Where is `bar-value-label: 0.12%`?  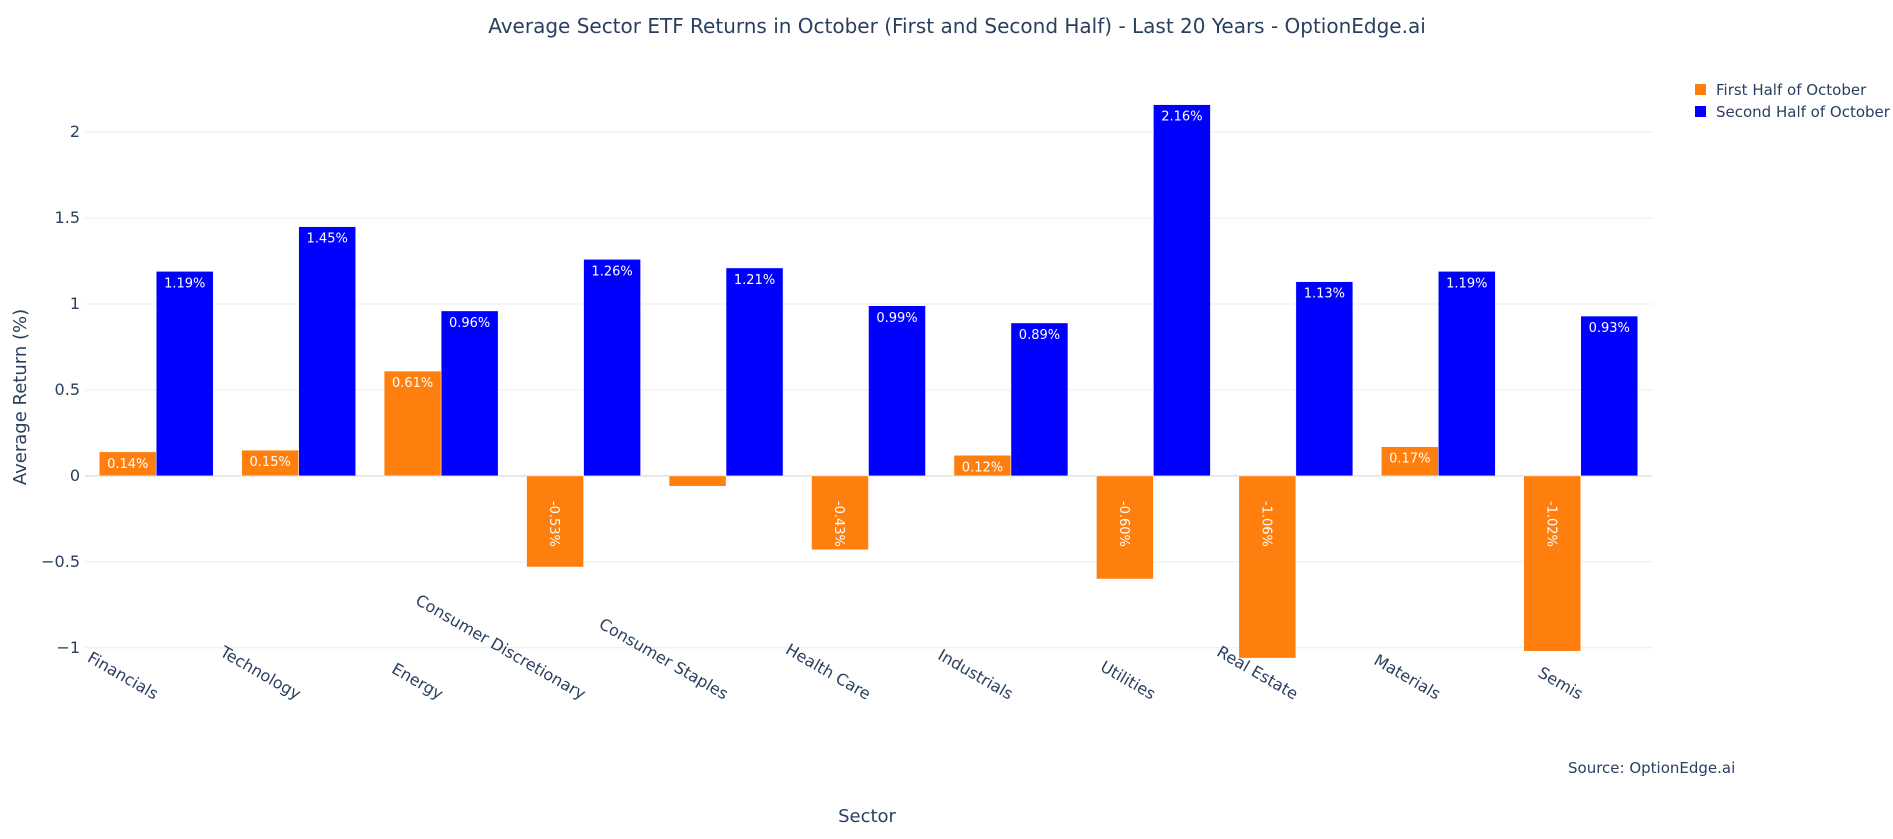
bar-value-label: 0.12% is located at coordinates (982, 467).